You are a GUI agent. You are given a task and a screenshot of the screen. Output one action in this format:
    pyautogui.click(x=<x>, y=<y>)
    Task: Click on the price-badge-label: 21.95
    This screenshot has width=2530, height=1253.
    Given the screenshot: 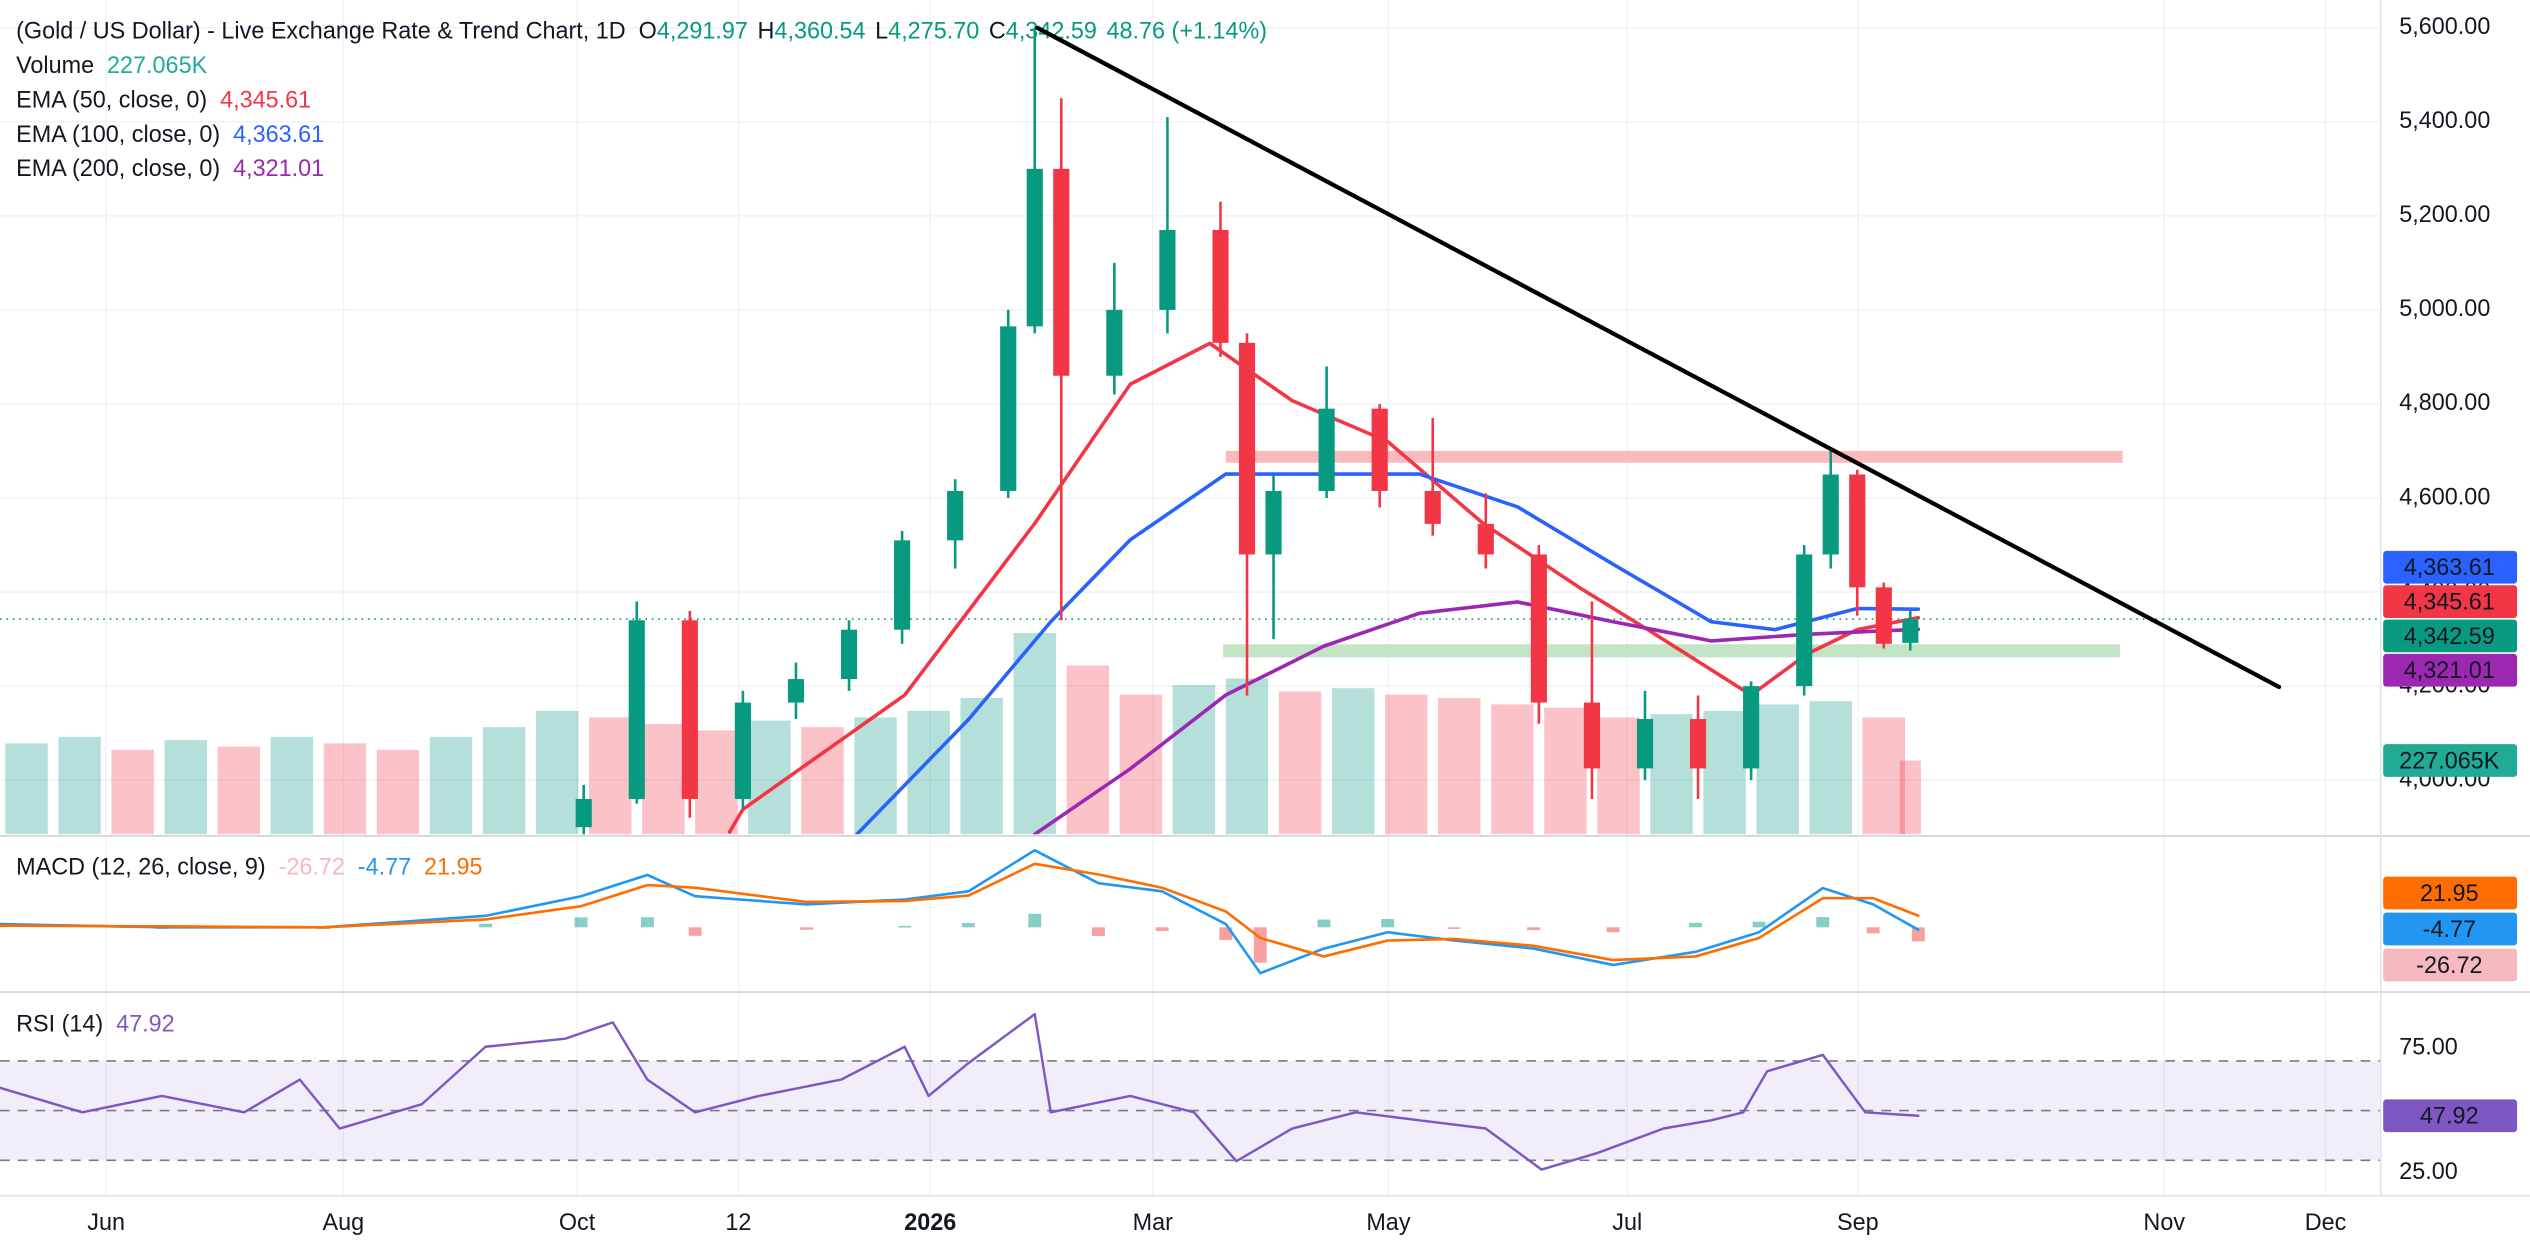 What is the action you would take?
    pyautogui.click(x=2449, y=893)
    